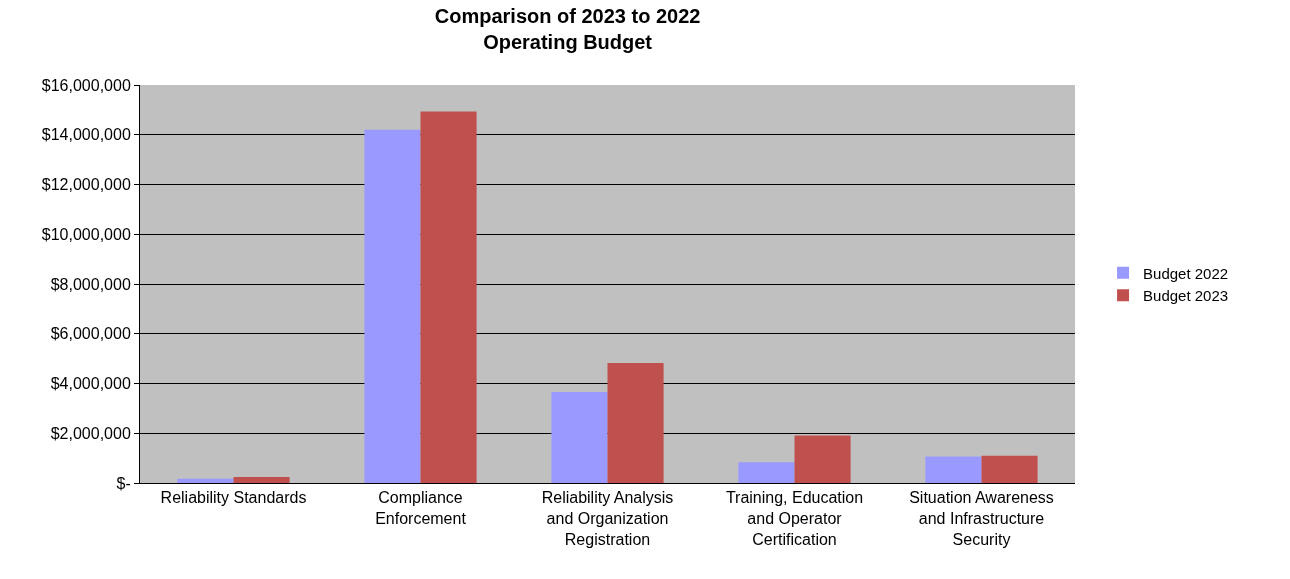 The height and width of the screenshot is (579, 1290). I want to click on x-tick-label: Situation Awareness and Infrastructure Security, so click(981, 518).